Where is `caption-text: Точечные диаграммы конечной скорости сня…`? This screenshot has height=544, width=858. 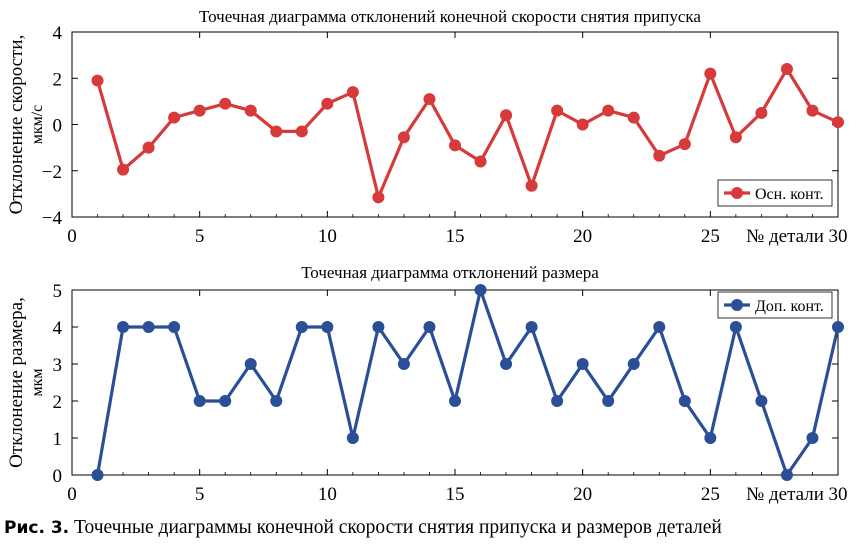
caption-text: Точечные диаграммы конечной скорости сня… is located at coordinates (395, 527).